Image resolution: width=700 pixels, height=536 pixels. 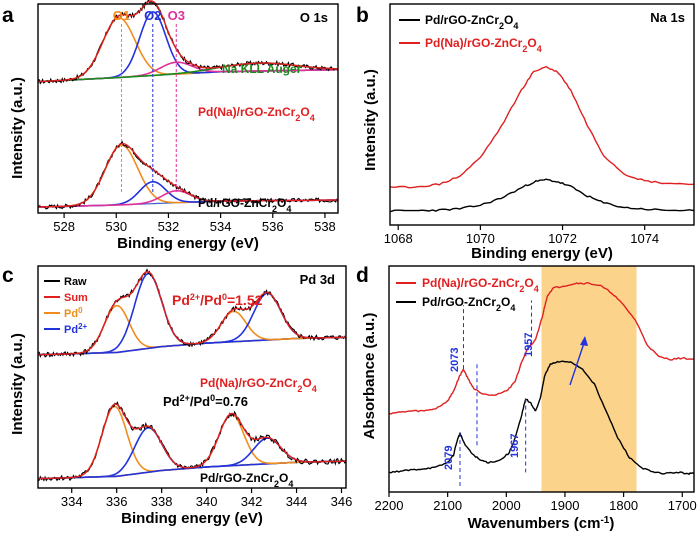 I want to click on panel-d-legend: Pd(Na)/rGO-ZnCr2O4 Pd/rGO-ZnCr2O4, so click(x=467, y=294).